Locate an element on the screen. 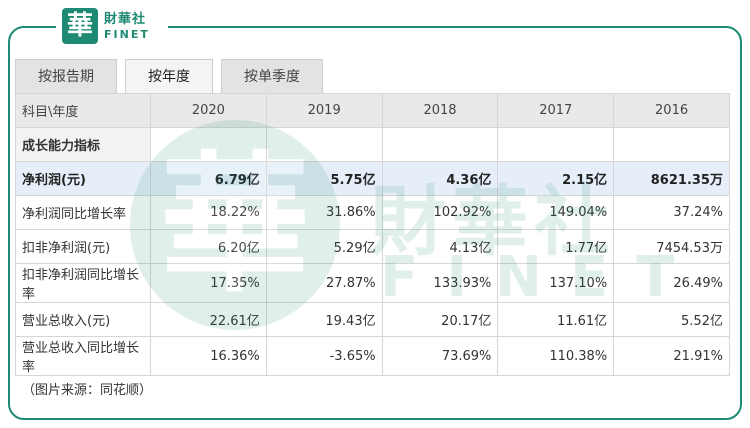 The image size is (750, 428). cell-value: 6.20亿 is located at coordinates (208, 246).